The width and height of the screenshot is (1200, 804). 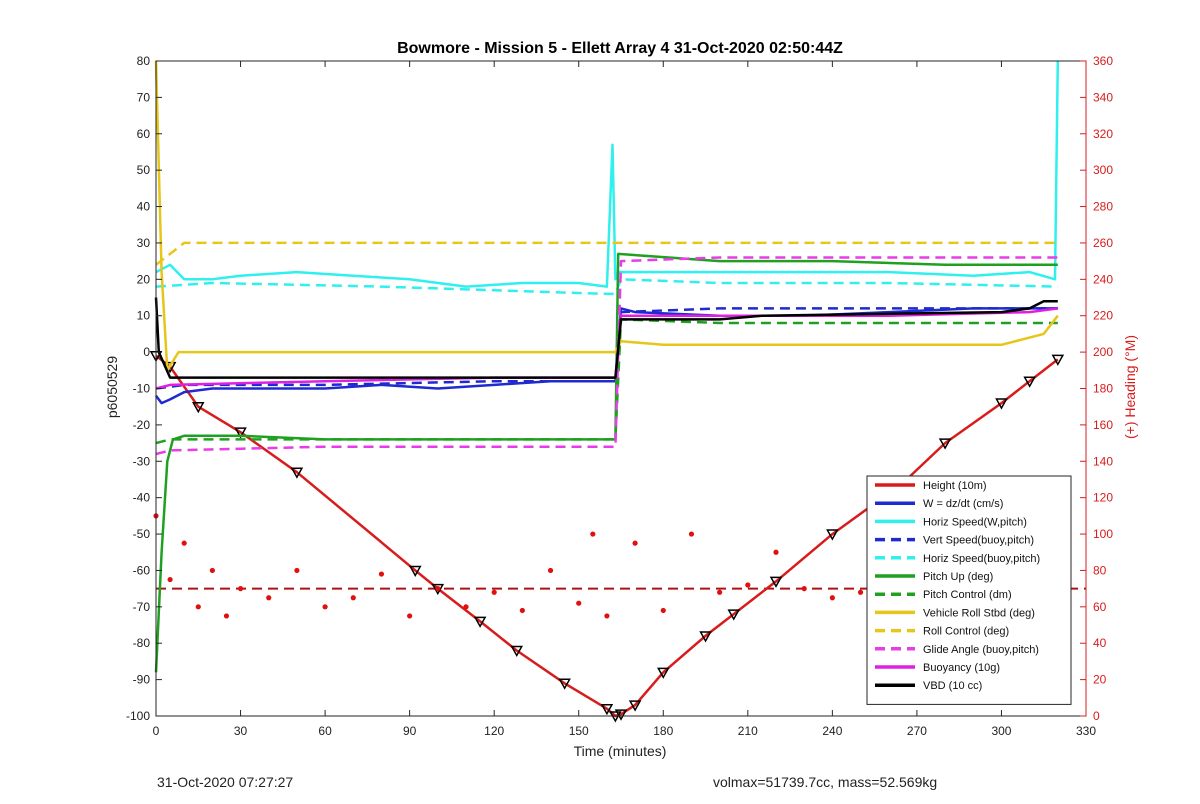 I want to click on y-tick-label-left: -50, so click(x=142, y=534).